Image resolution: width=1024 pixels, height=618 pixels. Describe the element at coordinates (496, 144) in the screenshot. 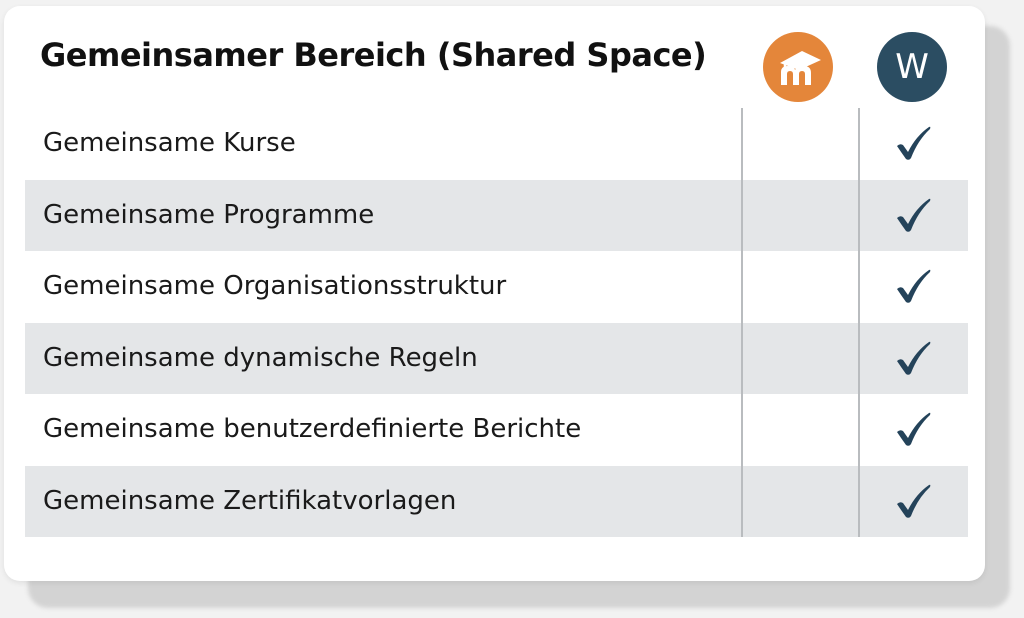

I see `table-row: Gemeinsame Kurse` at that location.